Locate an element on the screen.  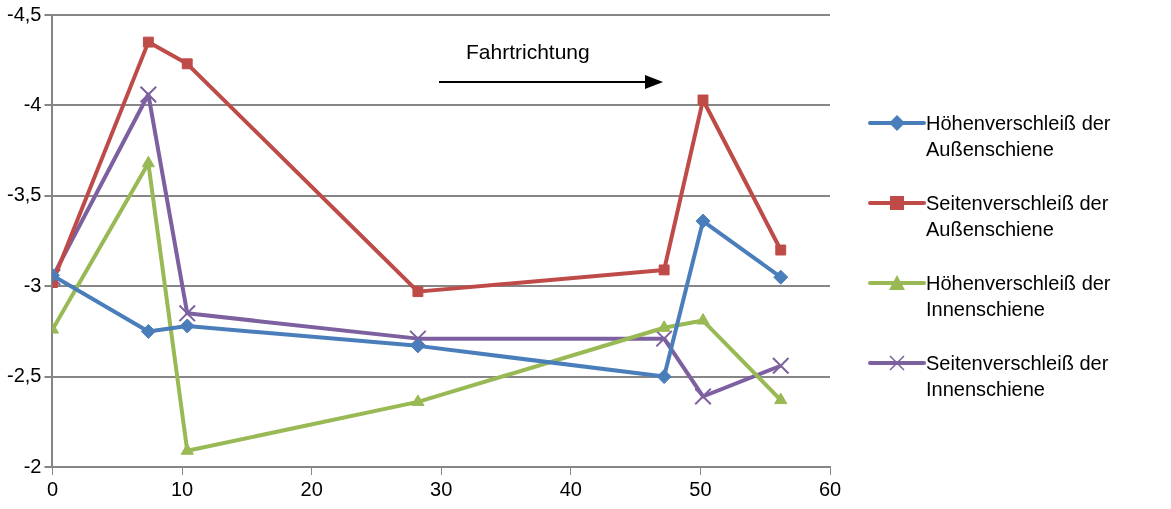
y-tick-label: -3,5 is located at coordinates (24, 194).